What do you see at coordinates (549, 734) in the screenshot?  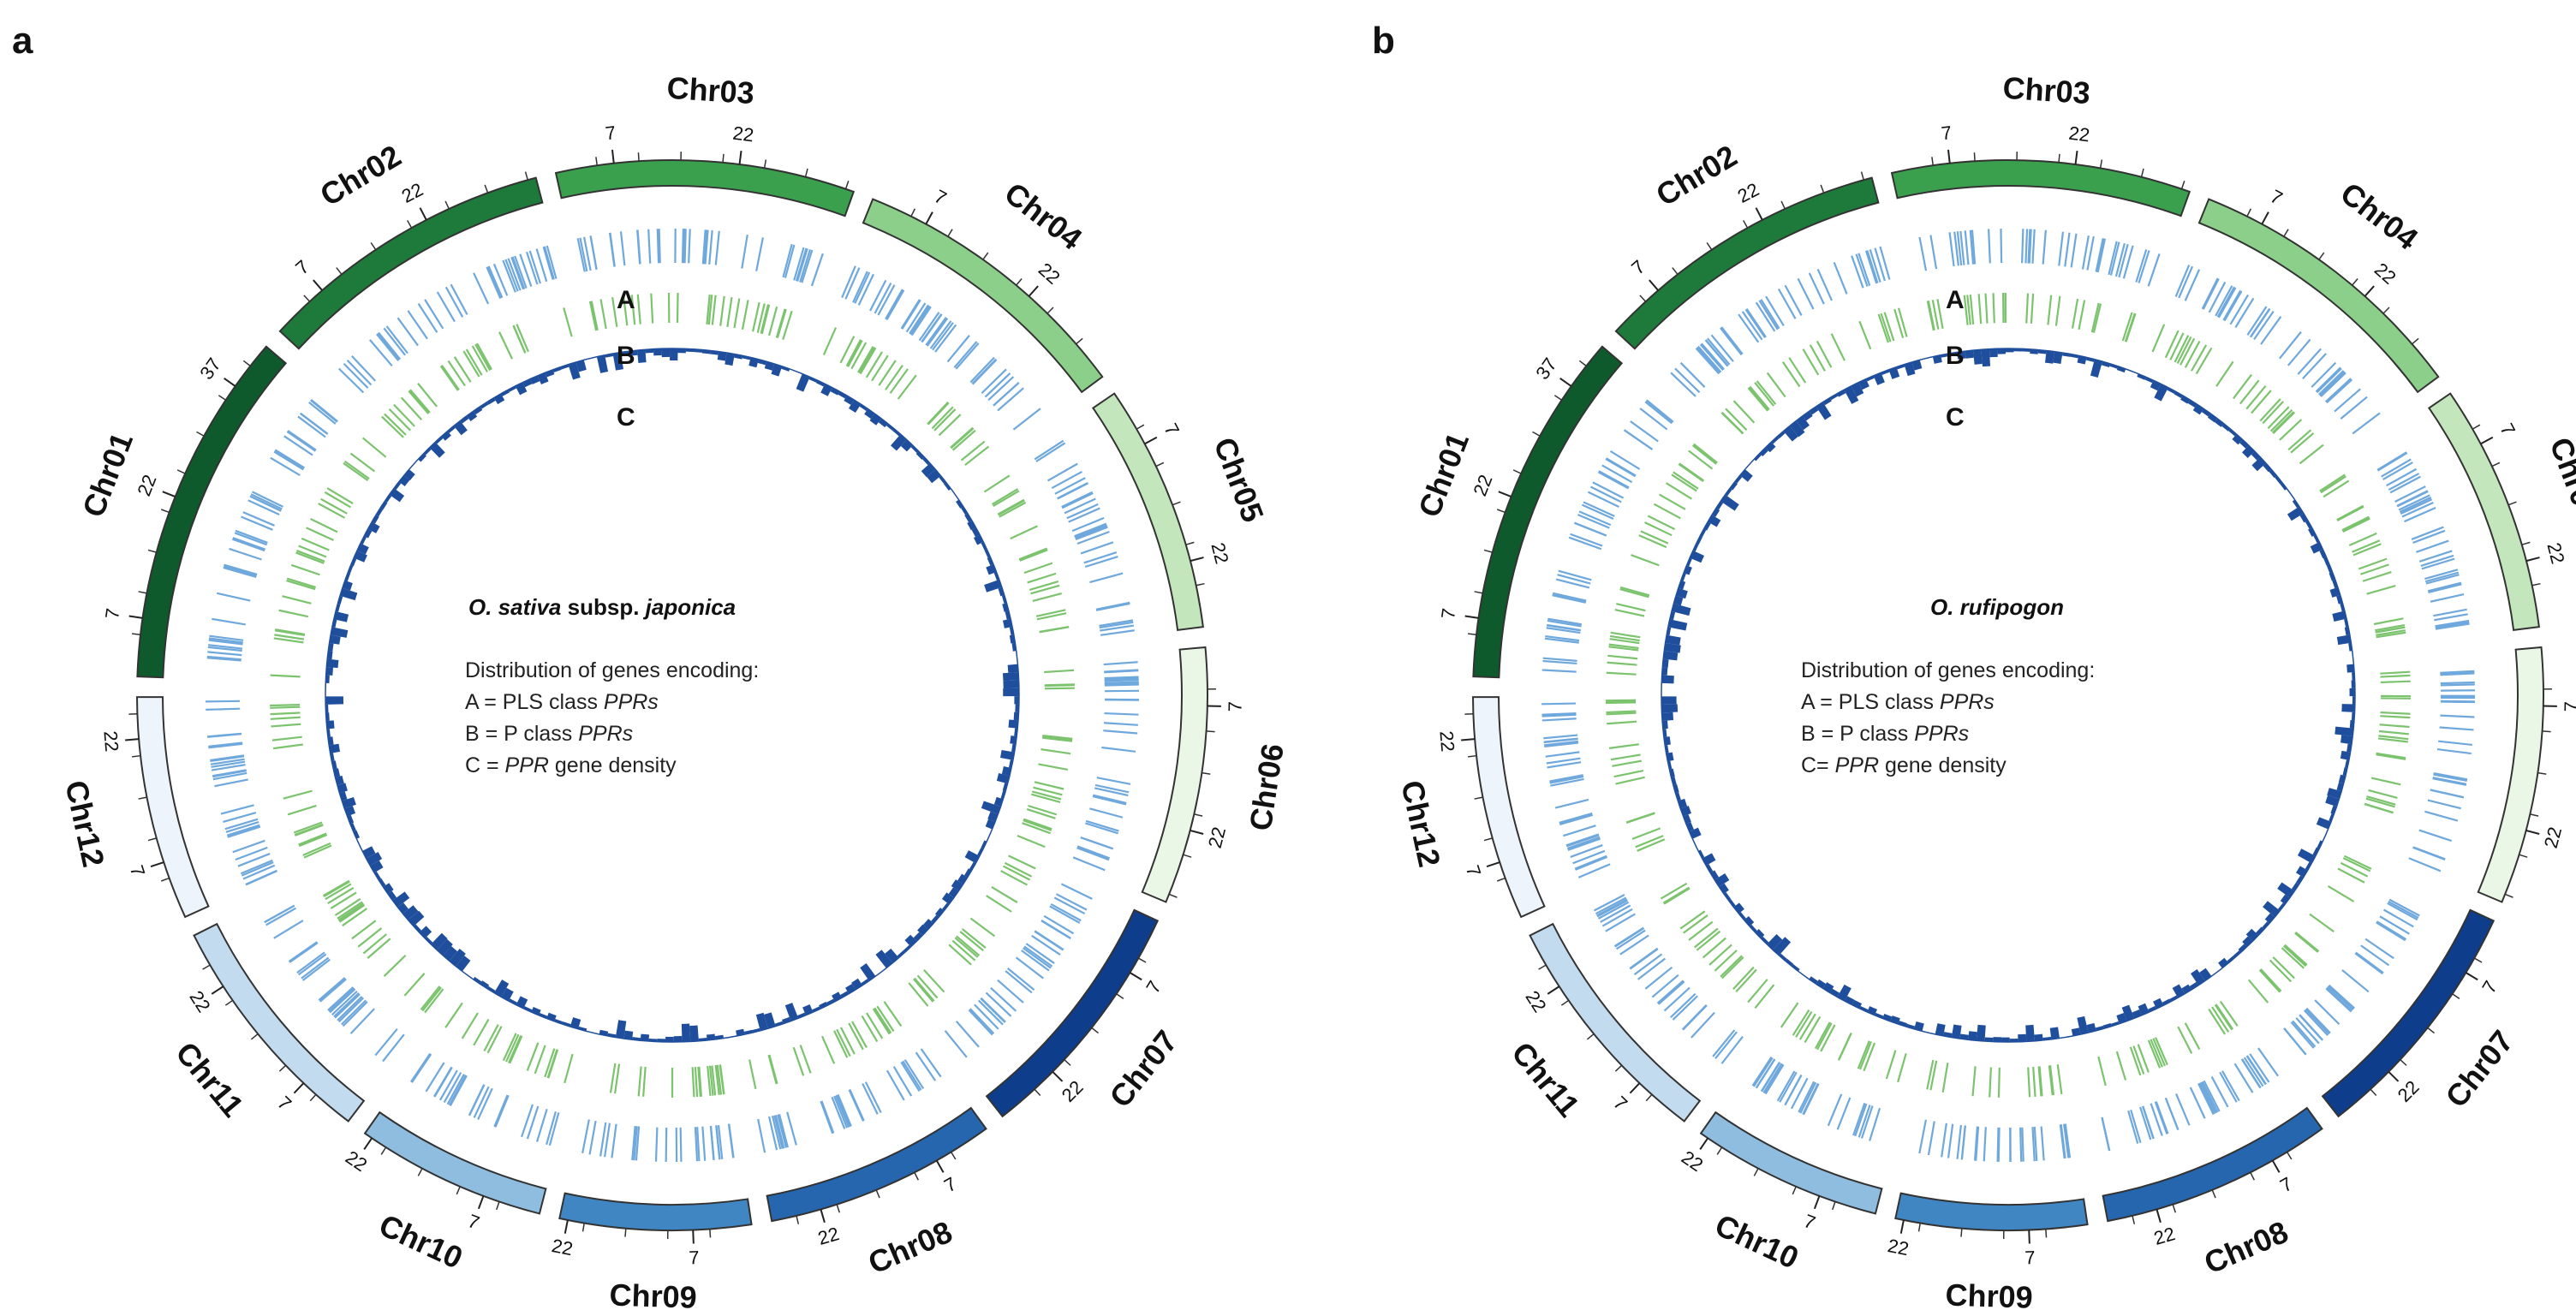 I see `legend-item-a-p: B = P class PPRs` at bounding box center [549, 734].